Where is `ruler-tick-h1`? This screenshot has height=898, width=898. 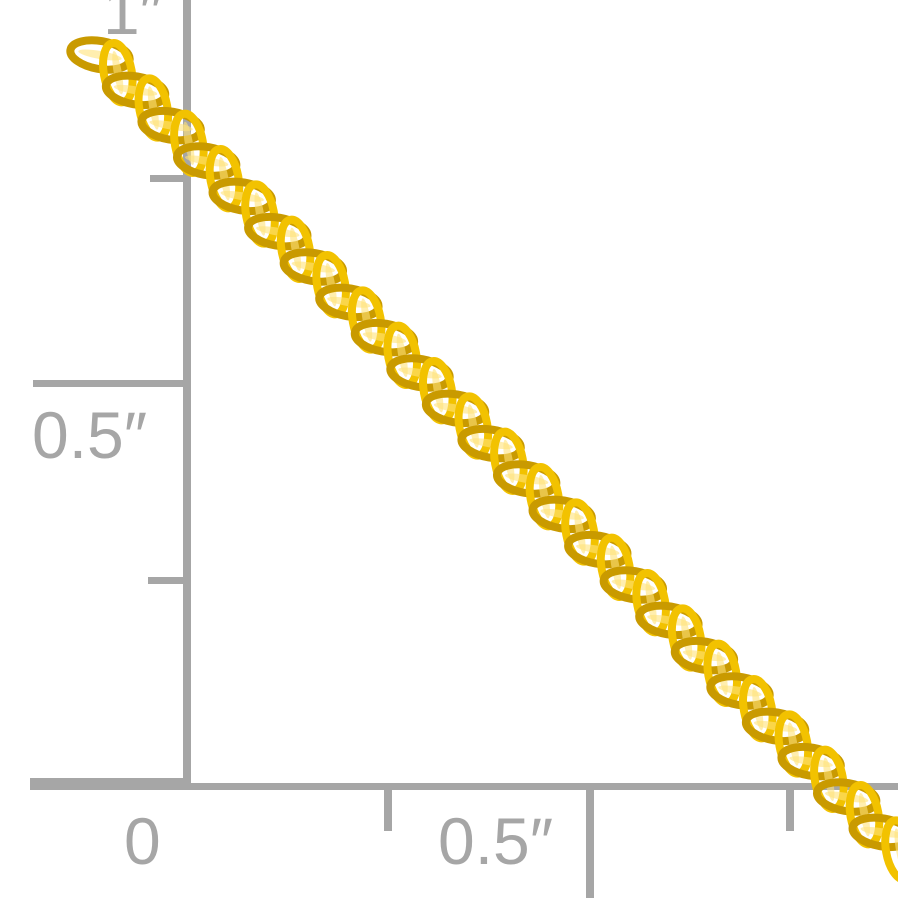
ruler-tick-h1 is located at coordinates (388, 807).